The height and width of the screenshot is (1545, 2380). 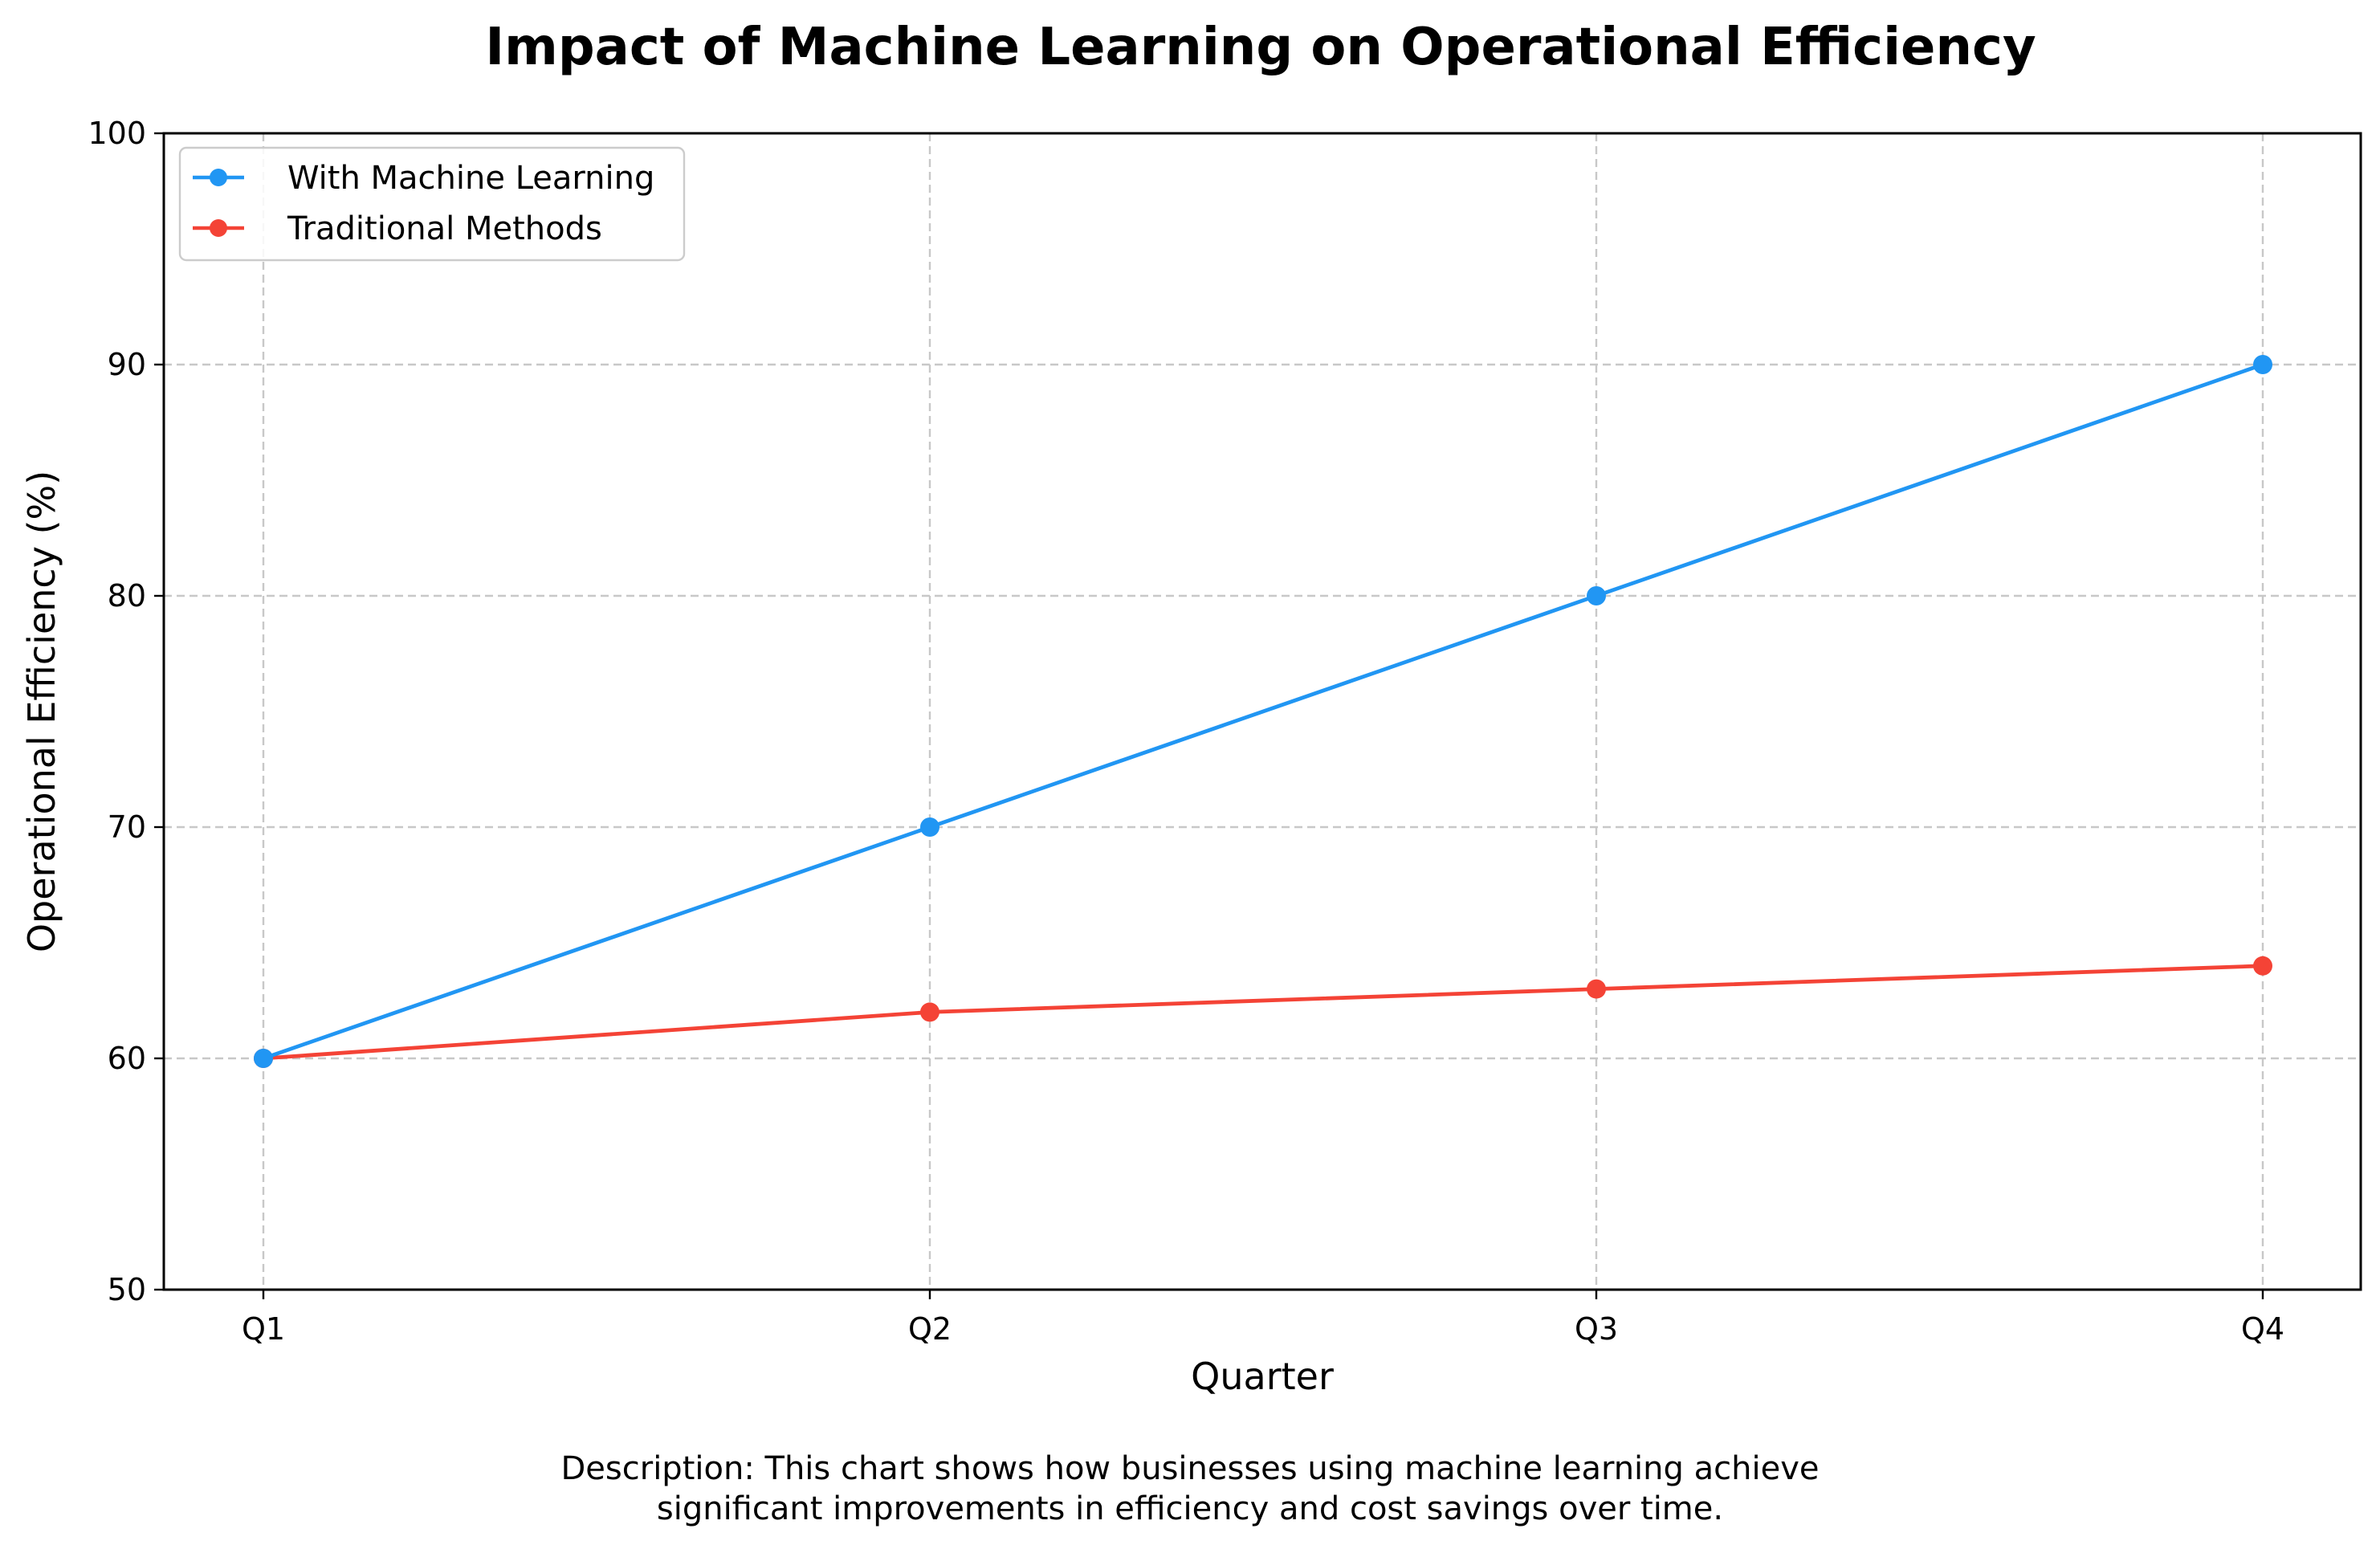 What do you see at coordinates (127, 365) in the screenshot?
I see `y-tick-label: 90` at bounding box center [127, 365].